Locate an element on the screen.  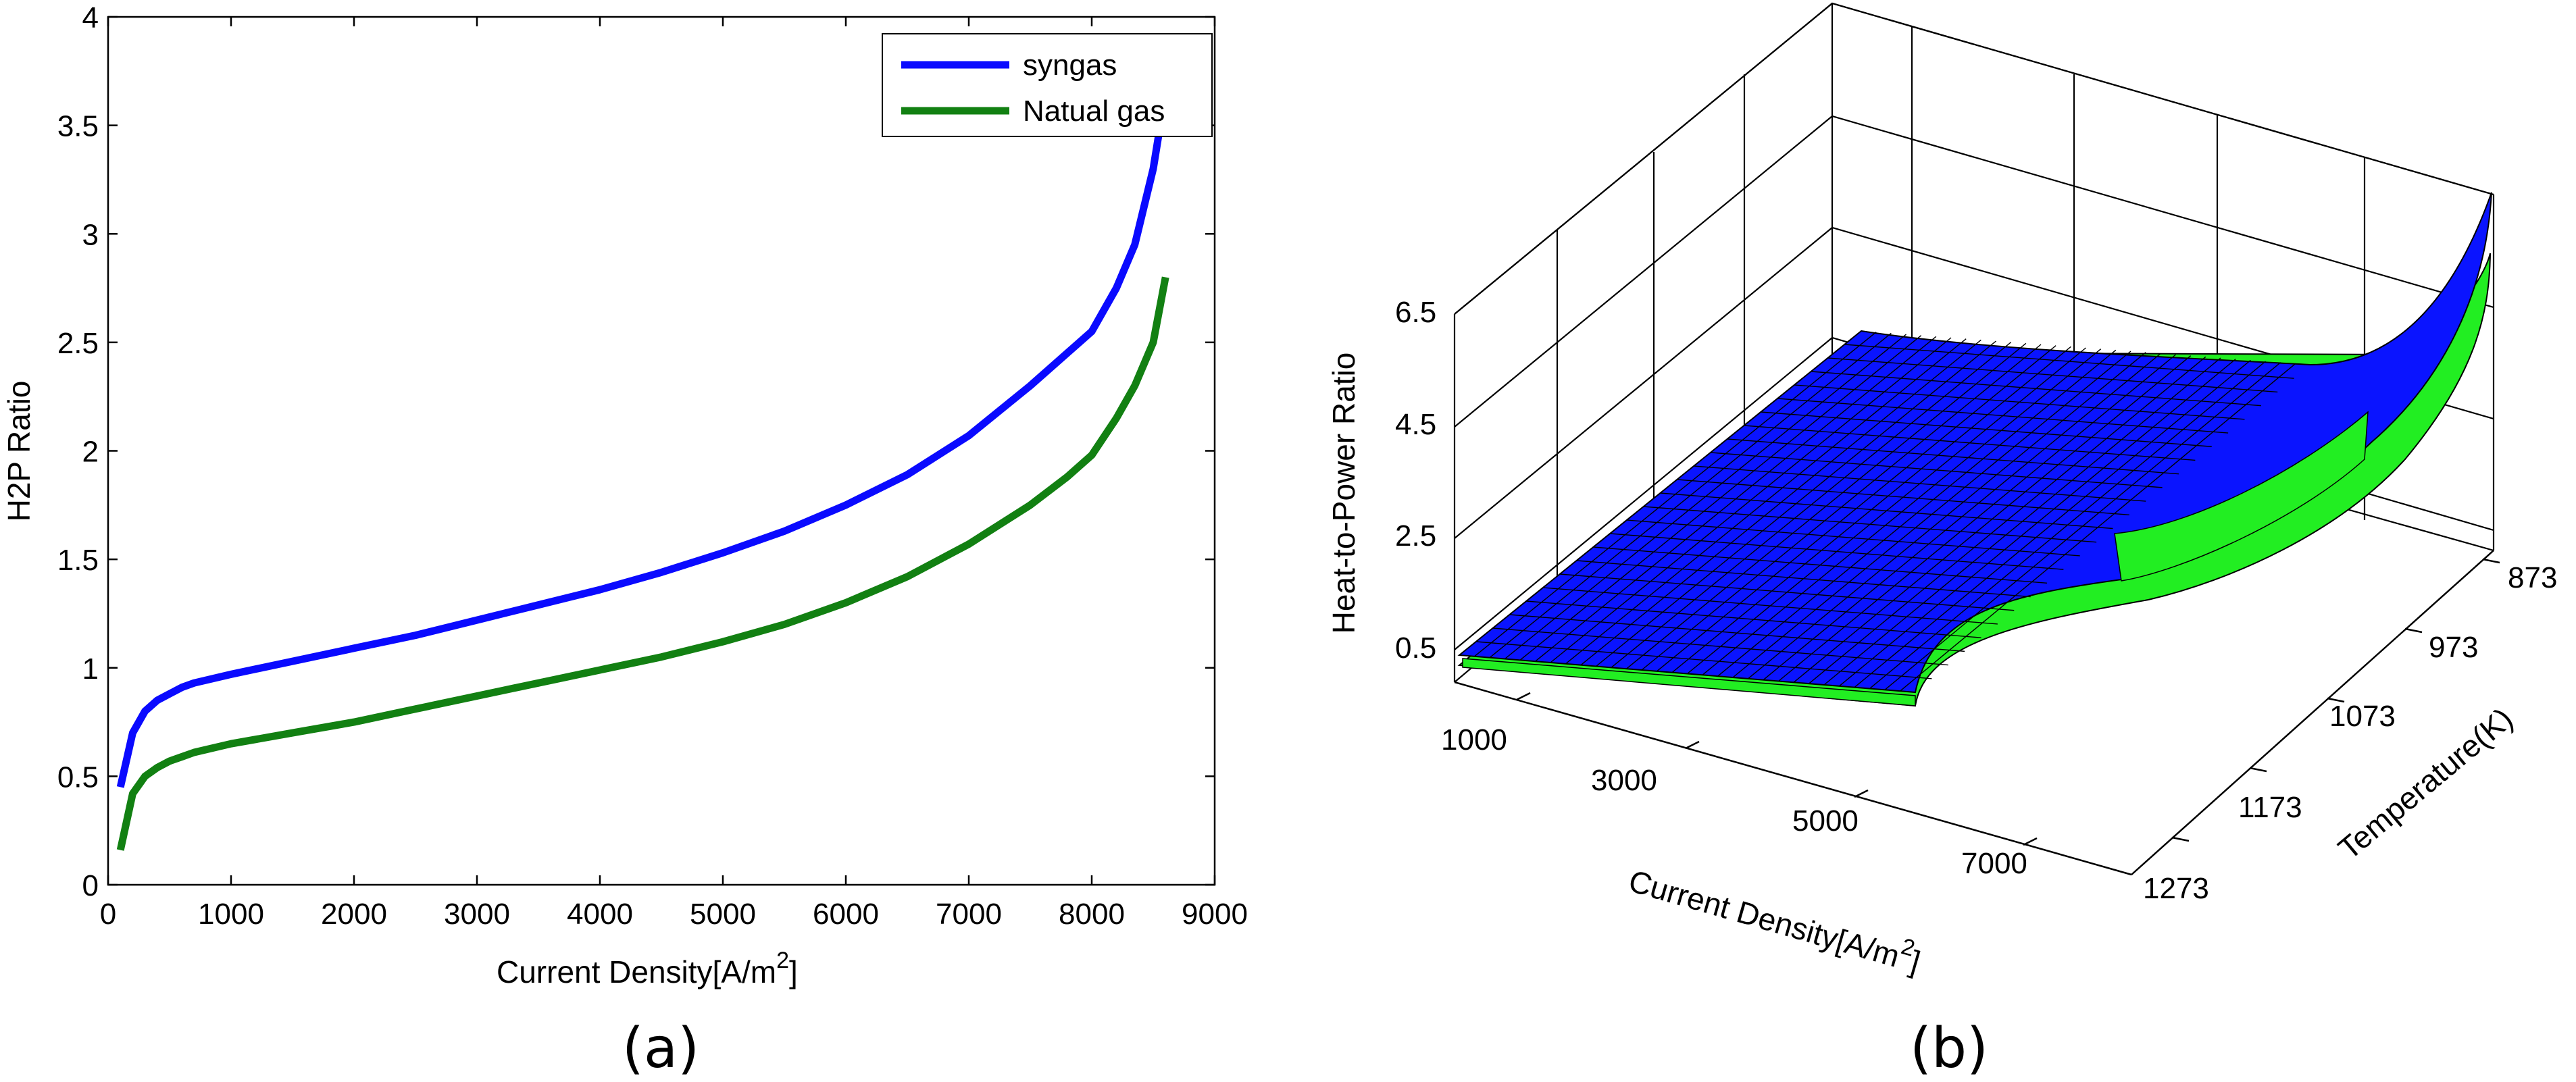
panel-a-x-tick-labels: 0 1000 2000 3000 4000 5000 6000 7000 8000 9000 is located at coordinates (674, 915).